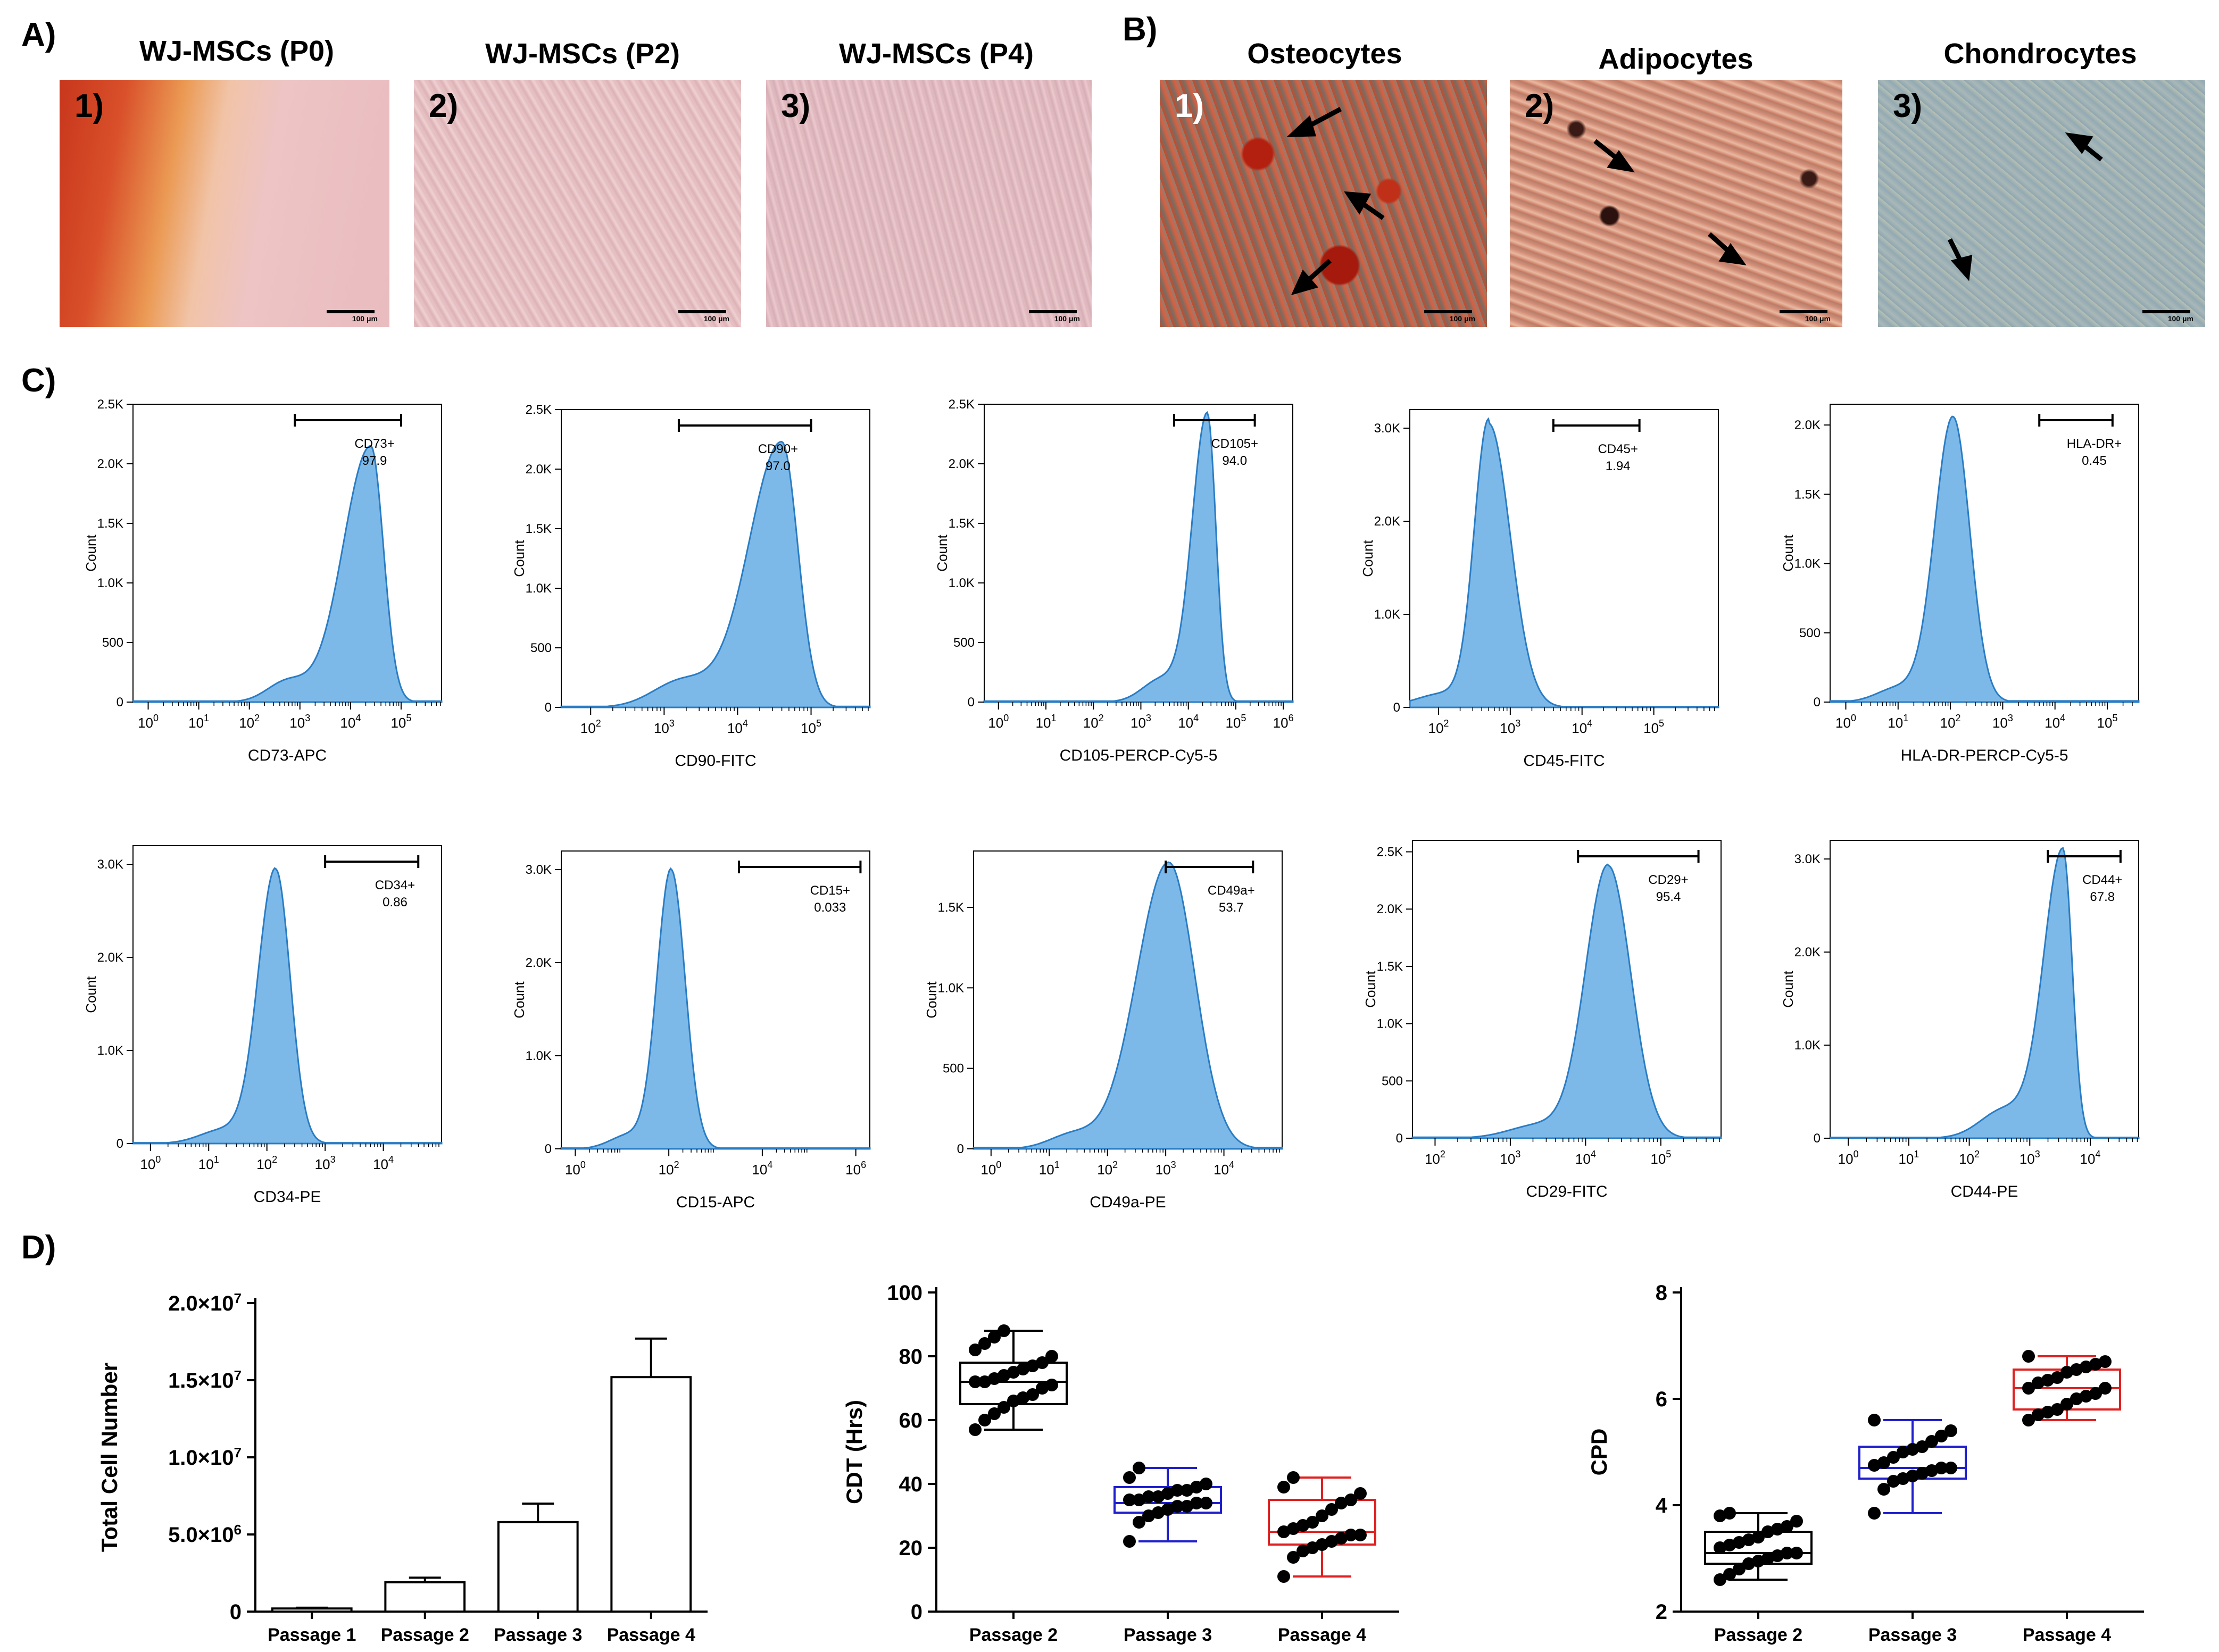  Describe the element at coordinates (1566, 1191) in the screenshot. I see `x-axis-label: CD29-FITC` at that location.